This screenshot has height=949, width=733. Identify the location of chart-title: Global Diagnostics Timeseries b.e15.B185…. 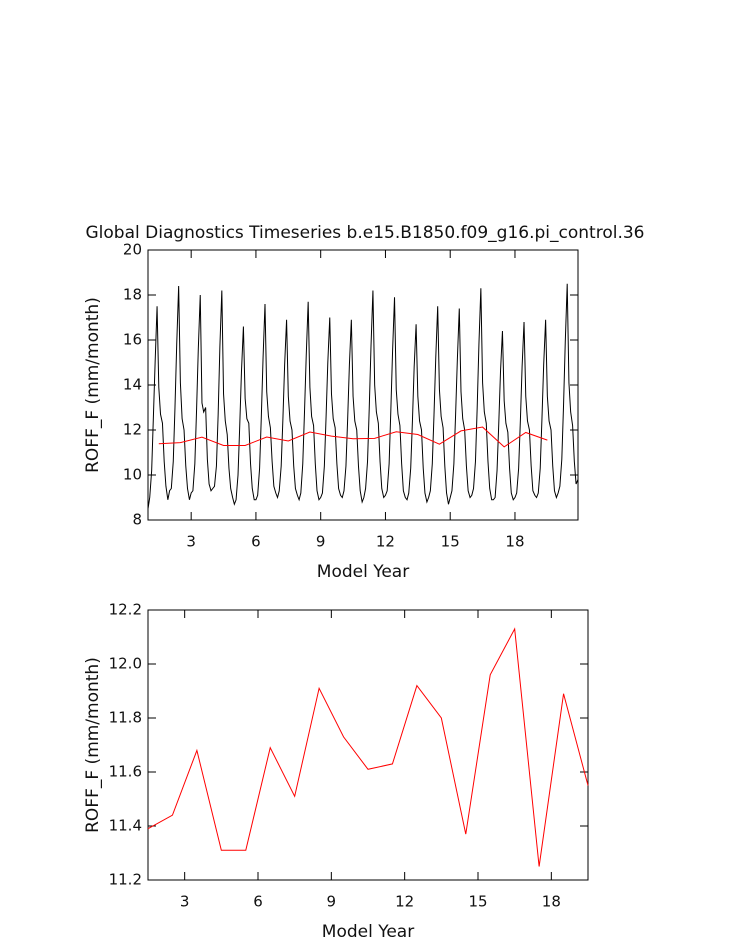
(365, 233).